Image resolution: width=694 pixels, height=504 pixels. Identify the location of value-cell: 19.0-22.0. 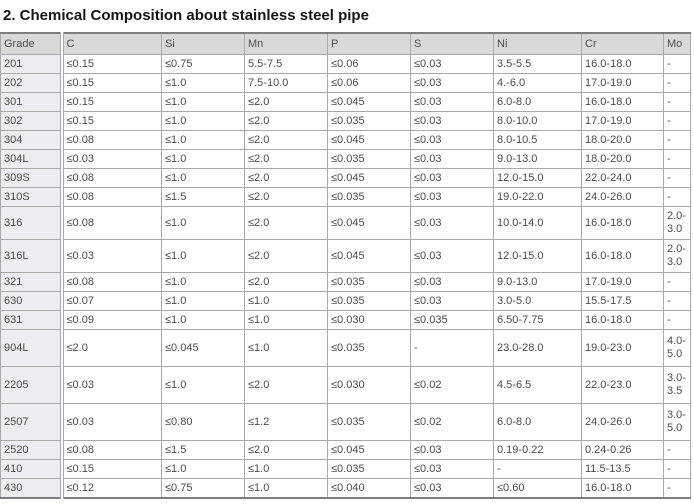
(537, 197).